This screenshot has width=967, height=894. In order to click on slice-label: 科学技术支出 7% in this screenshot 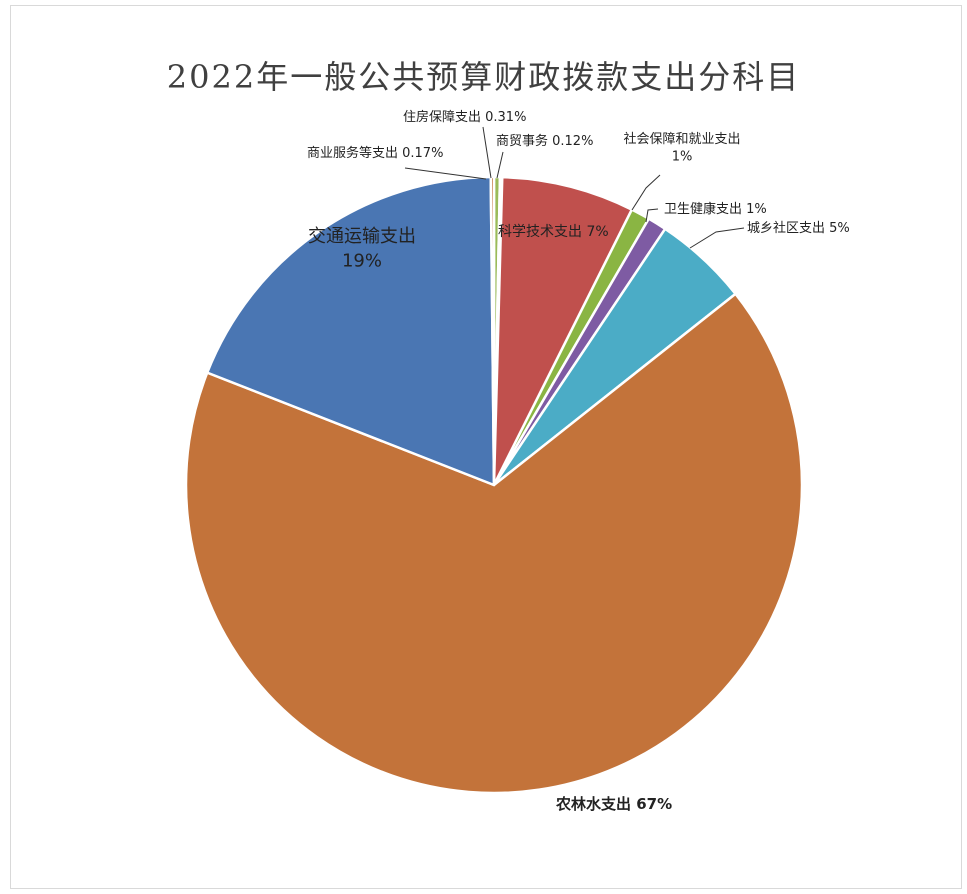, I will do `click(553, 232)`.